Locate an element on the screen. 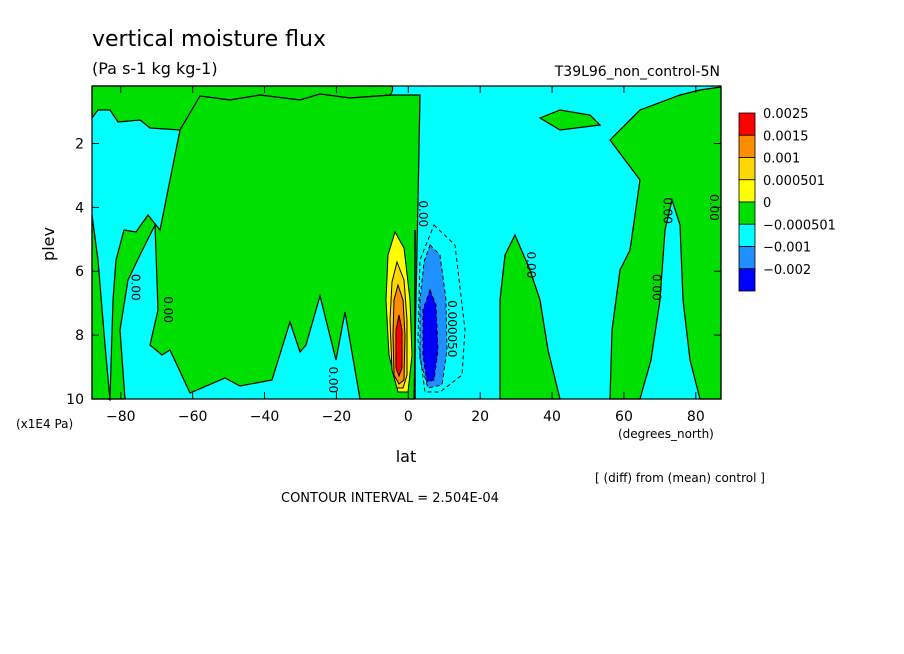 This screenshot has width=904, height=654. x-tick-label: −20 is located at coordinates (337, 417).